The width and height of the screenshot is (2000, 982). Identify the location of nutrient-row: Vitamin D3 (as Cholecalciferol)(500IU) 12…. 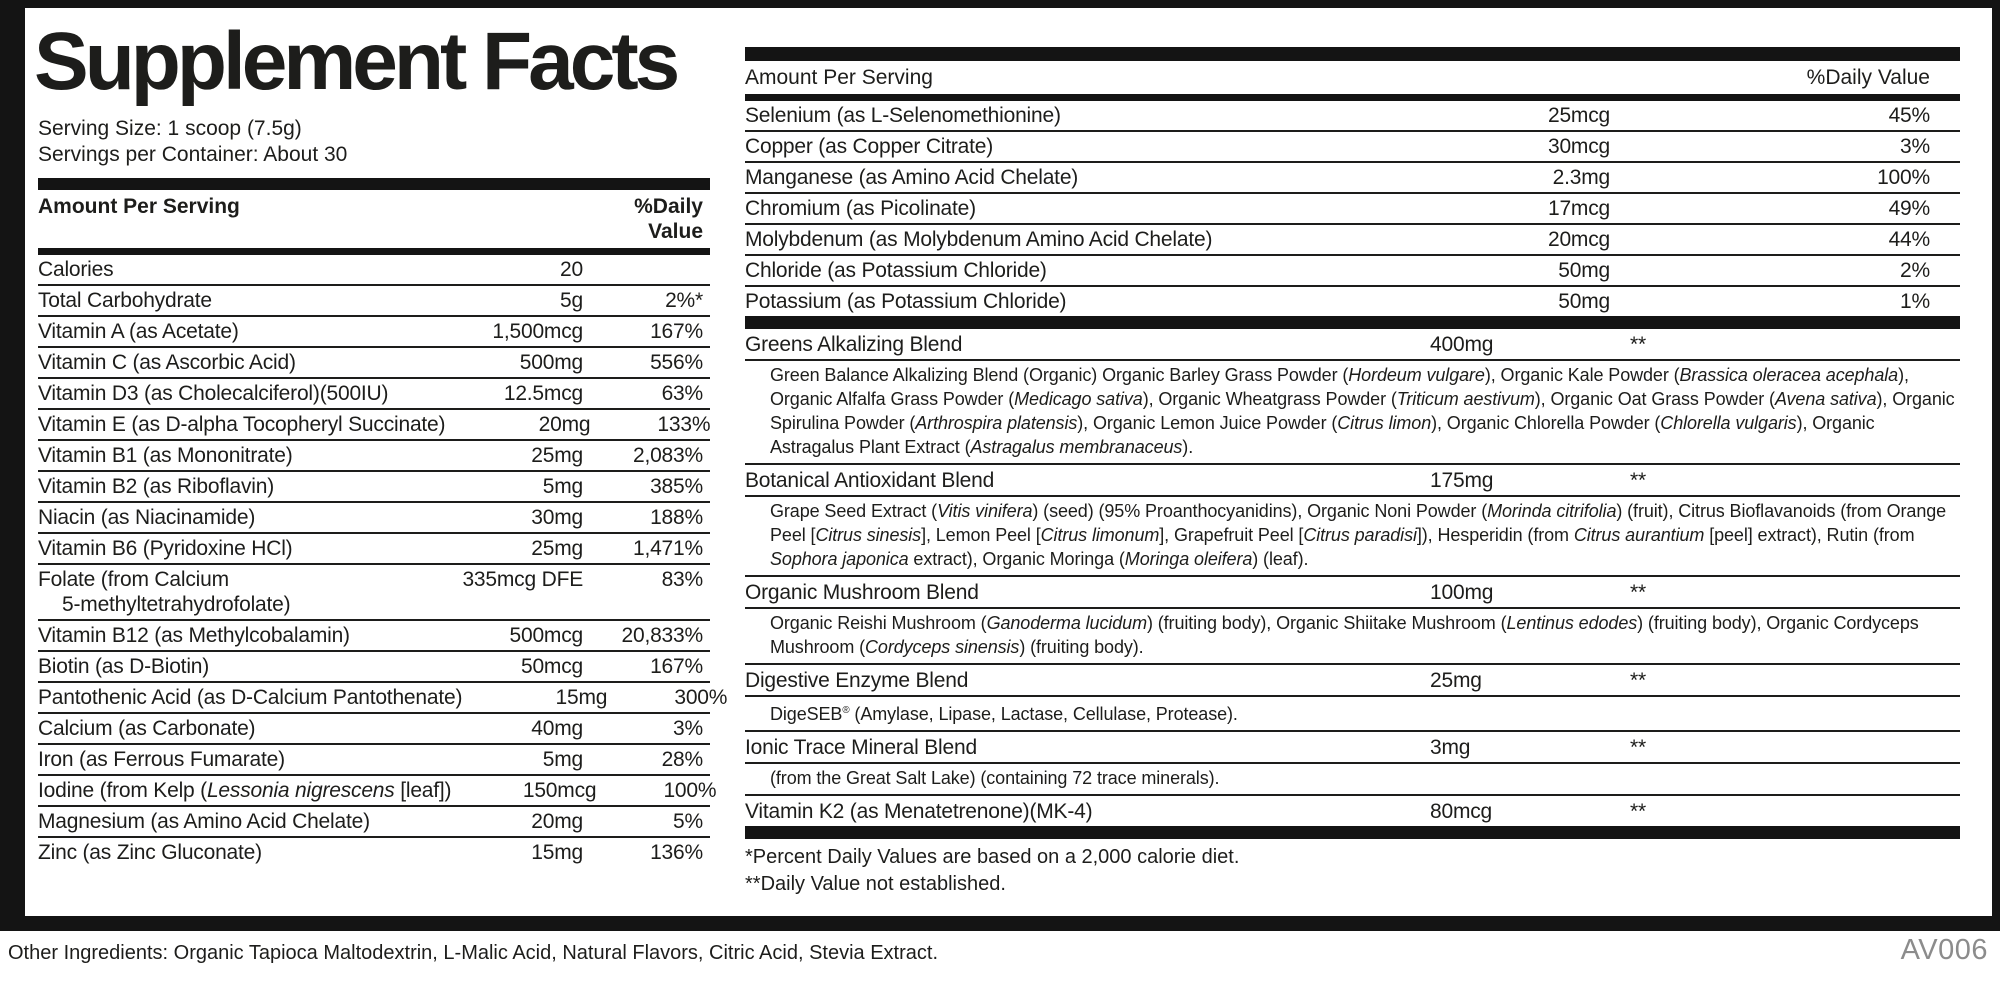
(374, 392).